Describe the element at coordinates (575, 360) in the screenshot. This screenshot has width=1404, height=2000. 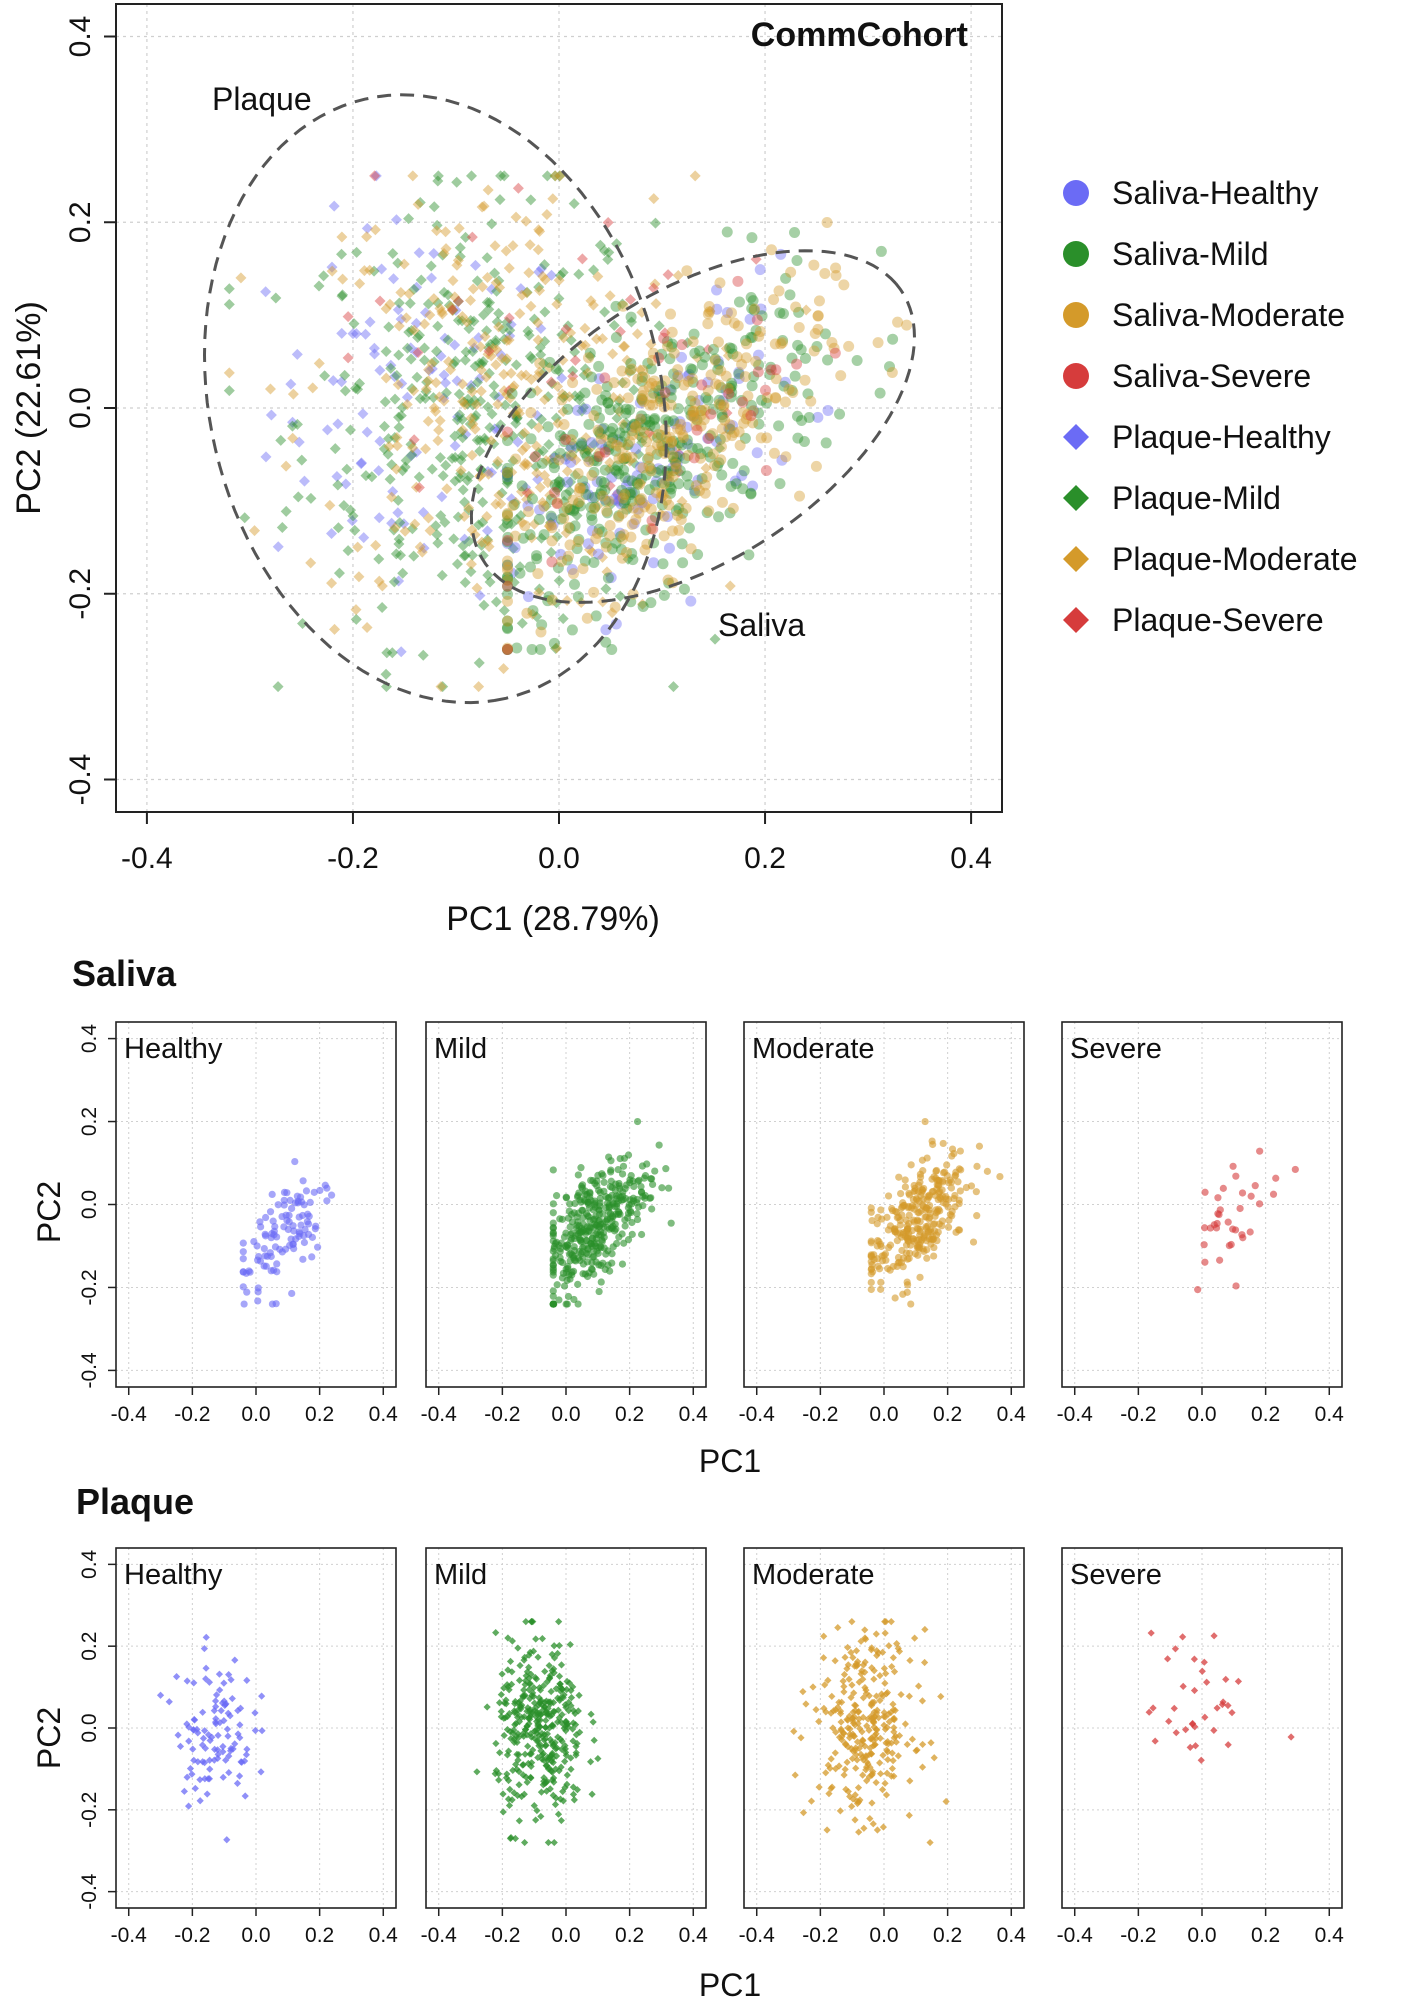
I see `point-plaque-severe` at that location.